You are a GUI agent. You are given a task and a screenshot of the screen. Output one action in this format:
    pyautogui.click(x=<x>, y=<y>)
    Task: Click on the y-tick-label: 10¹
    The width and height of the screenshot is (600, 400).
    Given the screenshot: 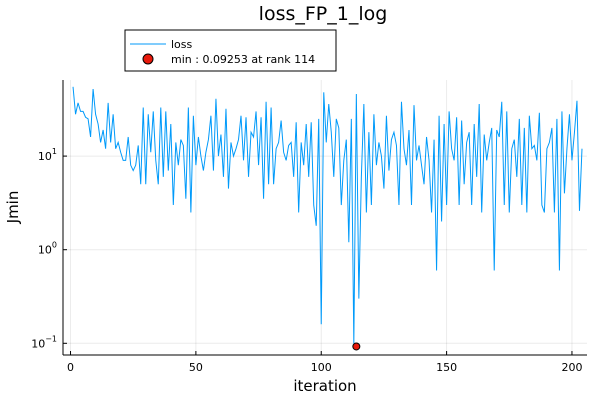 What is the action you would take?
    pyautogui.click(x=47, y=155)
    